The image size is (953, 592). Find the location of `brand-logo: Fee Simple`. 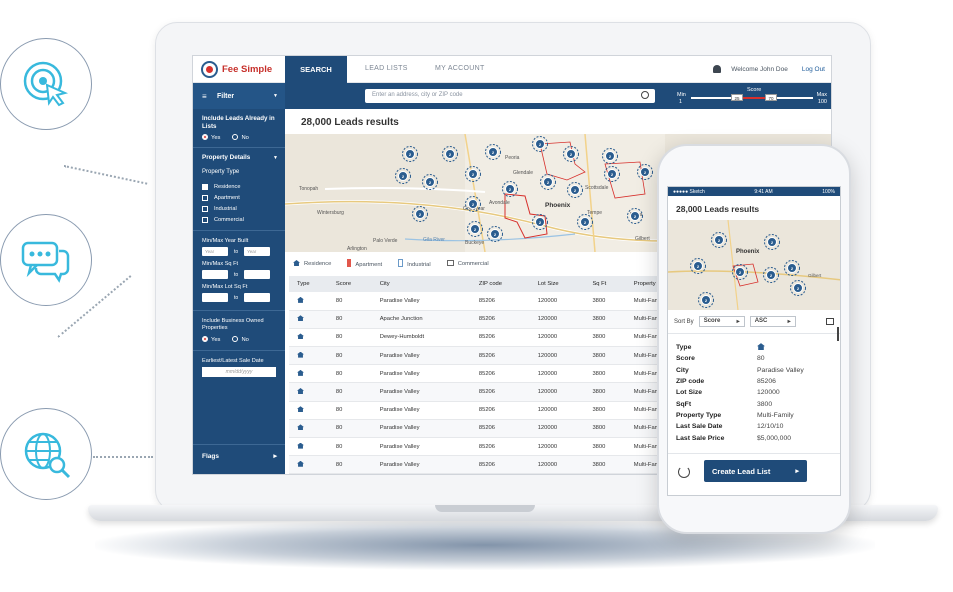

brand-logo: Fee Simple is located at coordinates (236, 69).